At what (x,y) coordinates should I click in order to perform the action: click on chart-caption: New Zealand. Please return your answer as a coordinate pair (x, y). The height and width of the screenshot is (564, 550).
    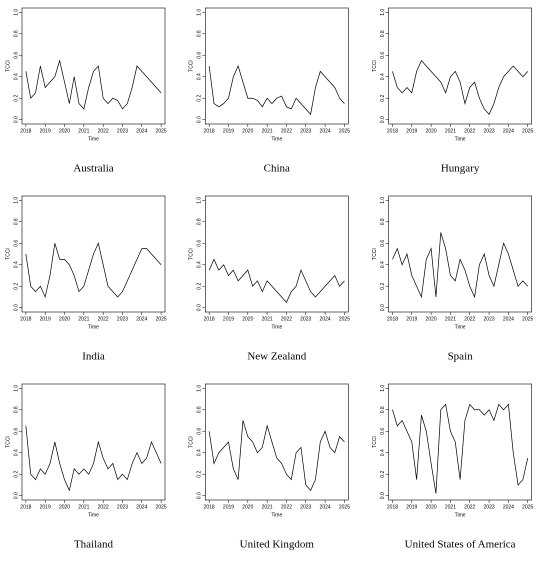
    Looking at the image, I should click on (276, 357).